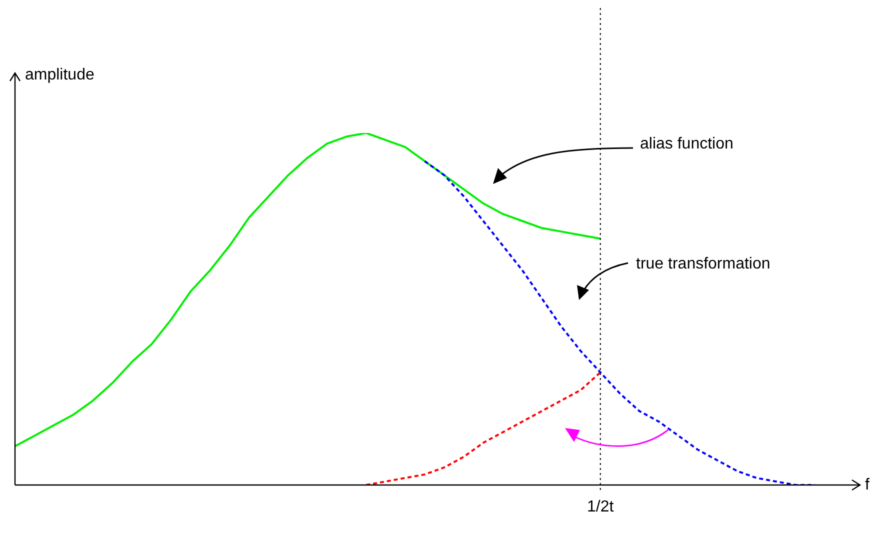 The height and width of the screenshot is (548, 893). I want to click on annotation: alias function, so click(687, 143).